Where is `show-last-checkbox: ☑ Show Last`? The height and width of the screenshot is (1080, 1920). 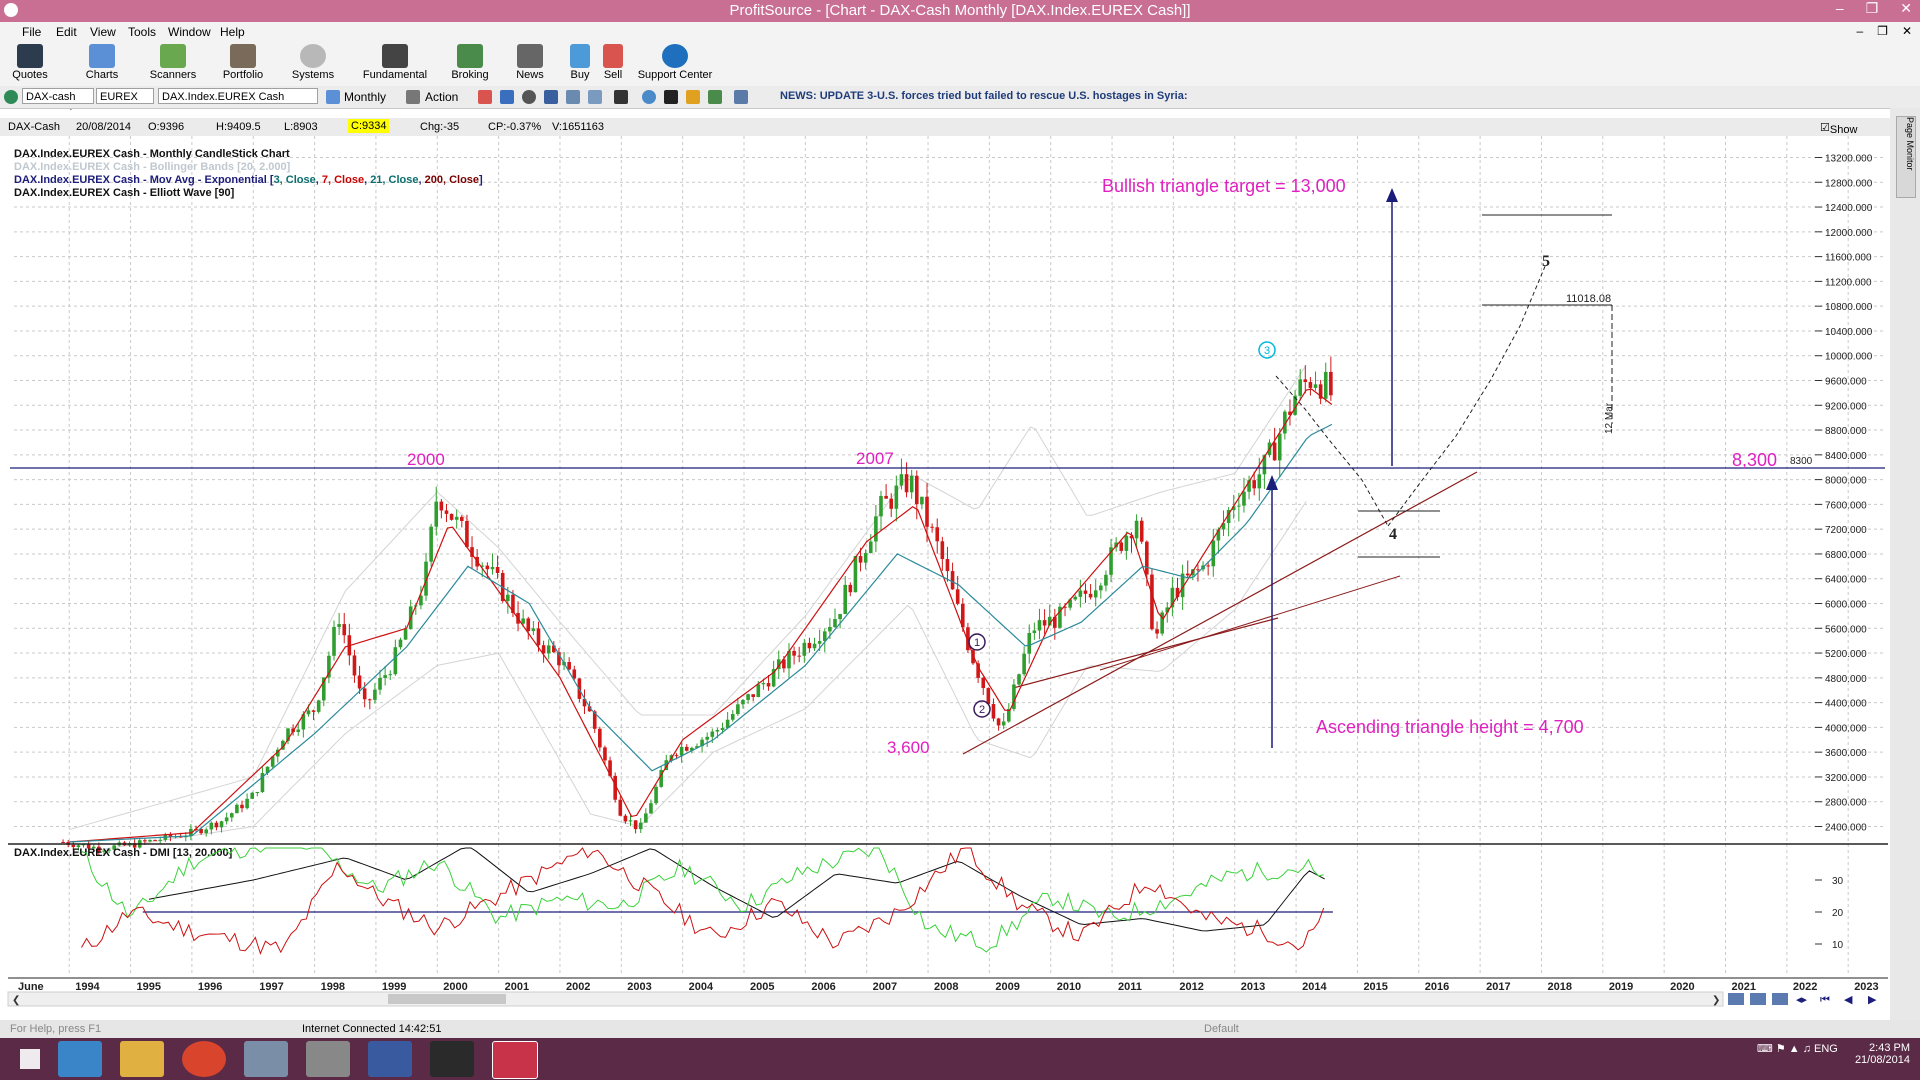 show-last-checkbox: ☑ Show Last is located at coordinates (1838, 134).